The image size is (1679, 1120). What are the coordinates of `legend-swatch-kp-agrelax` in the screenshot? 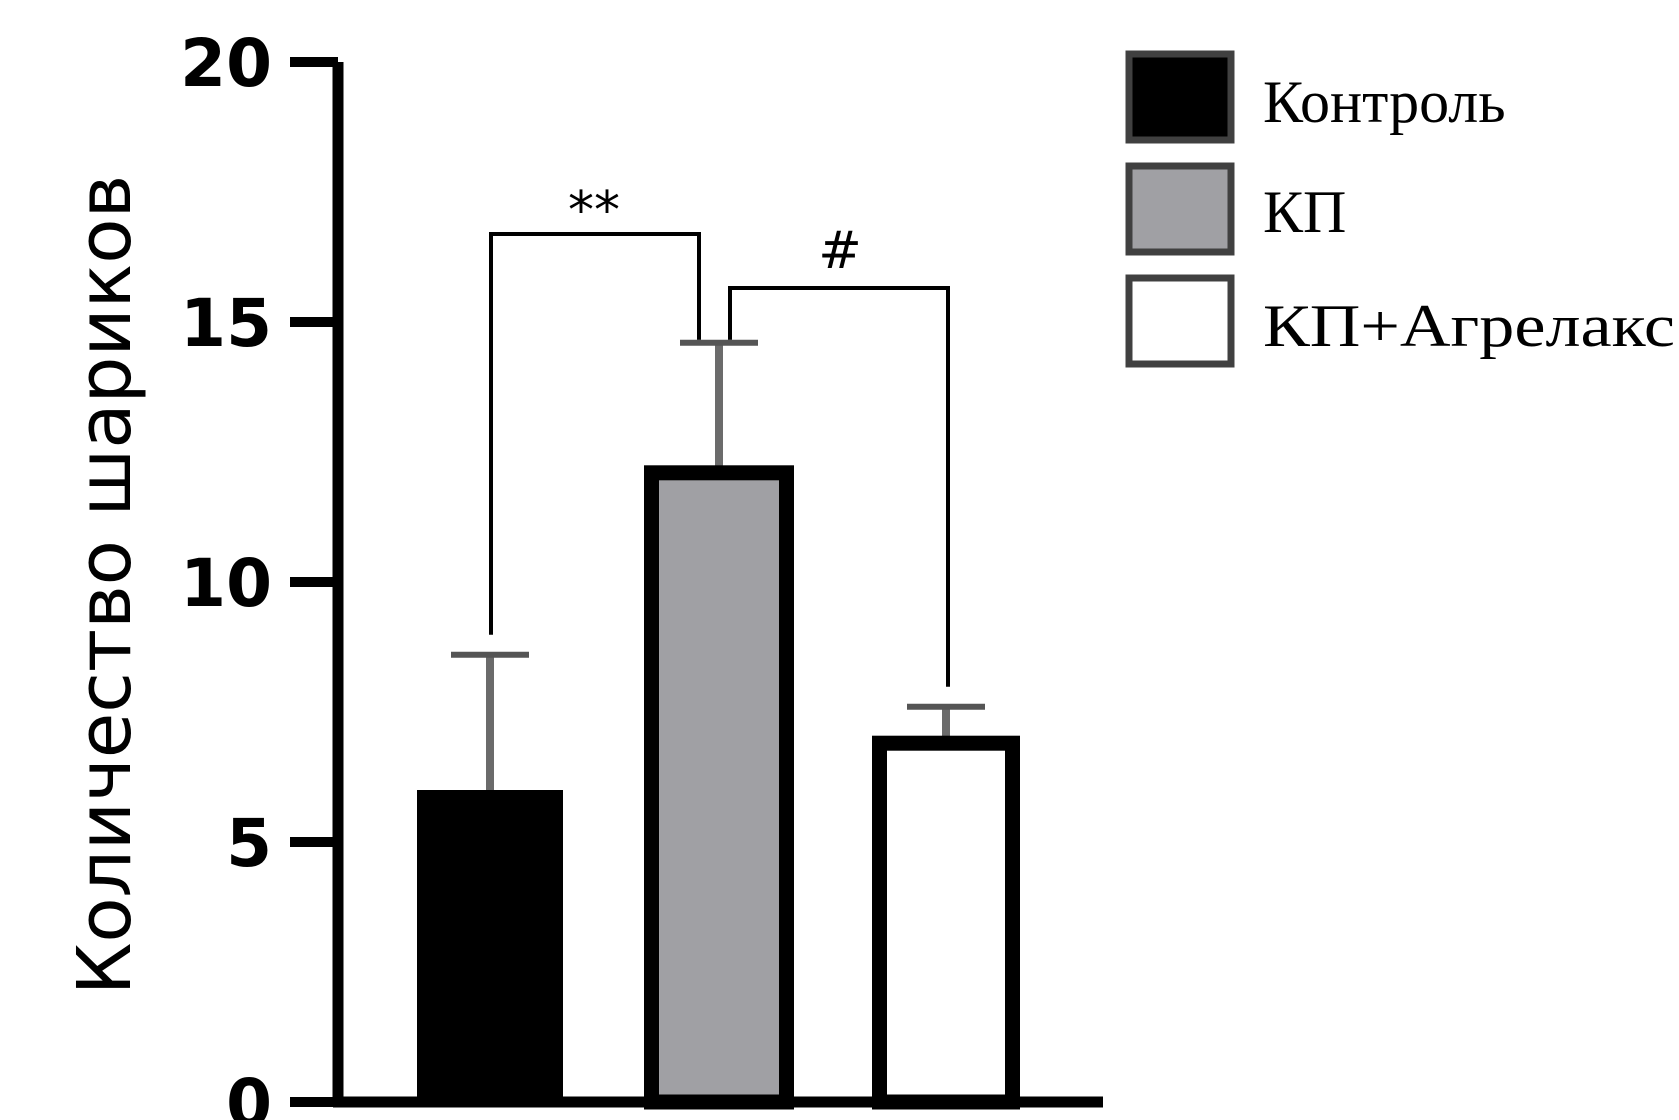 It's located at (1180, 321).